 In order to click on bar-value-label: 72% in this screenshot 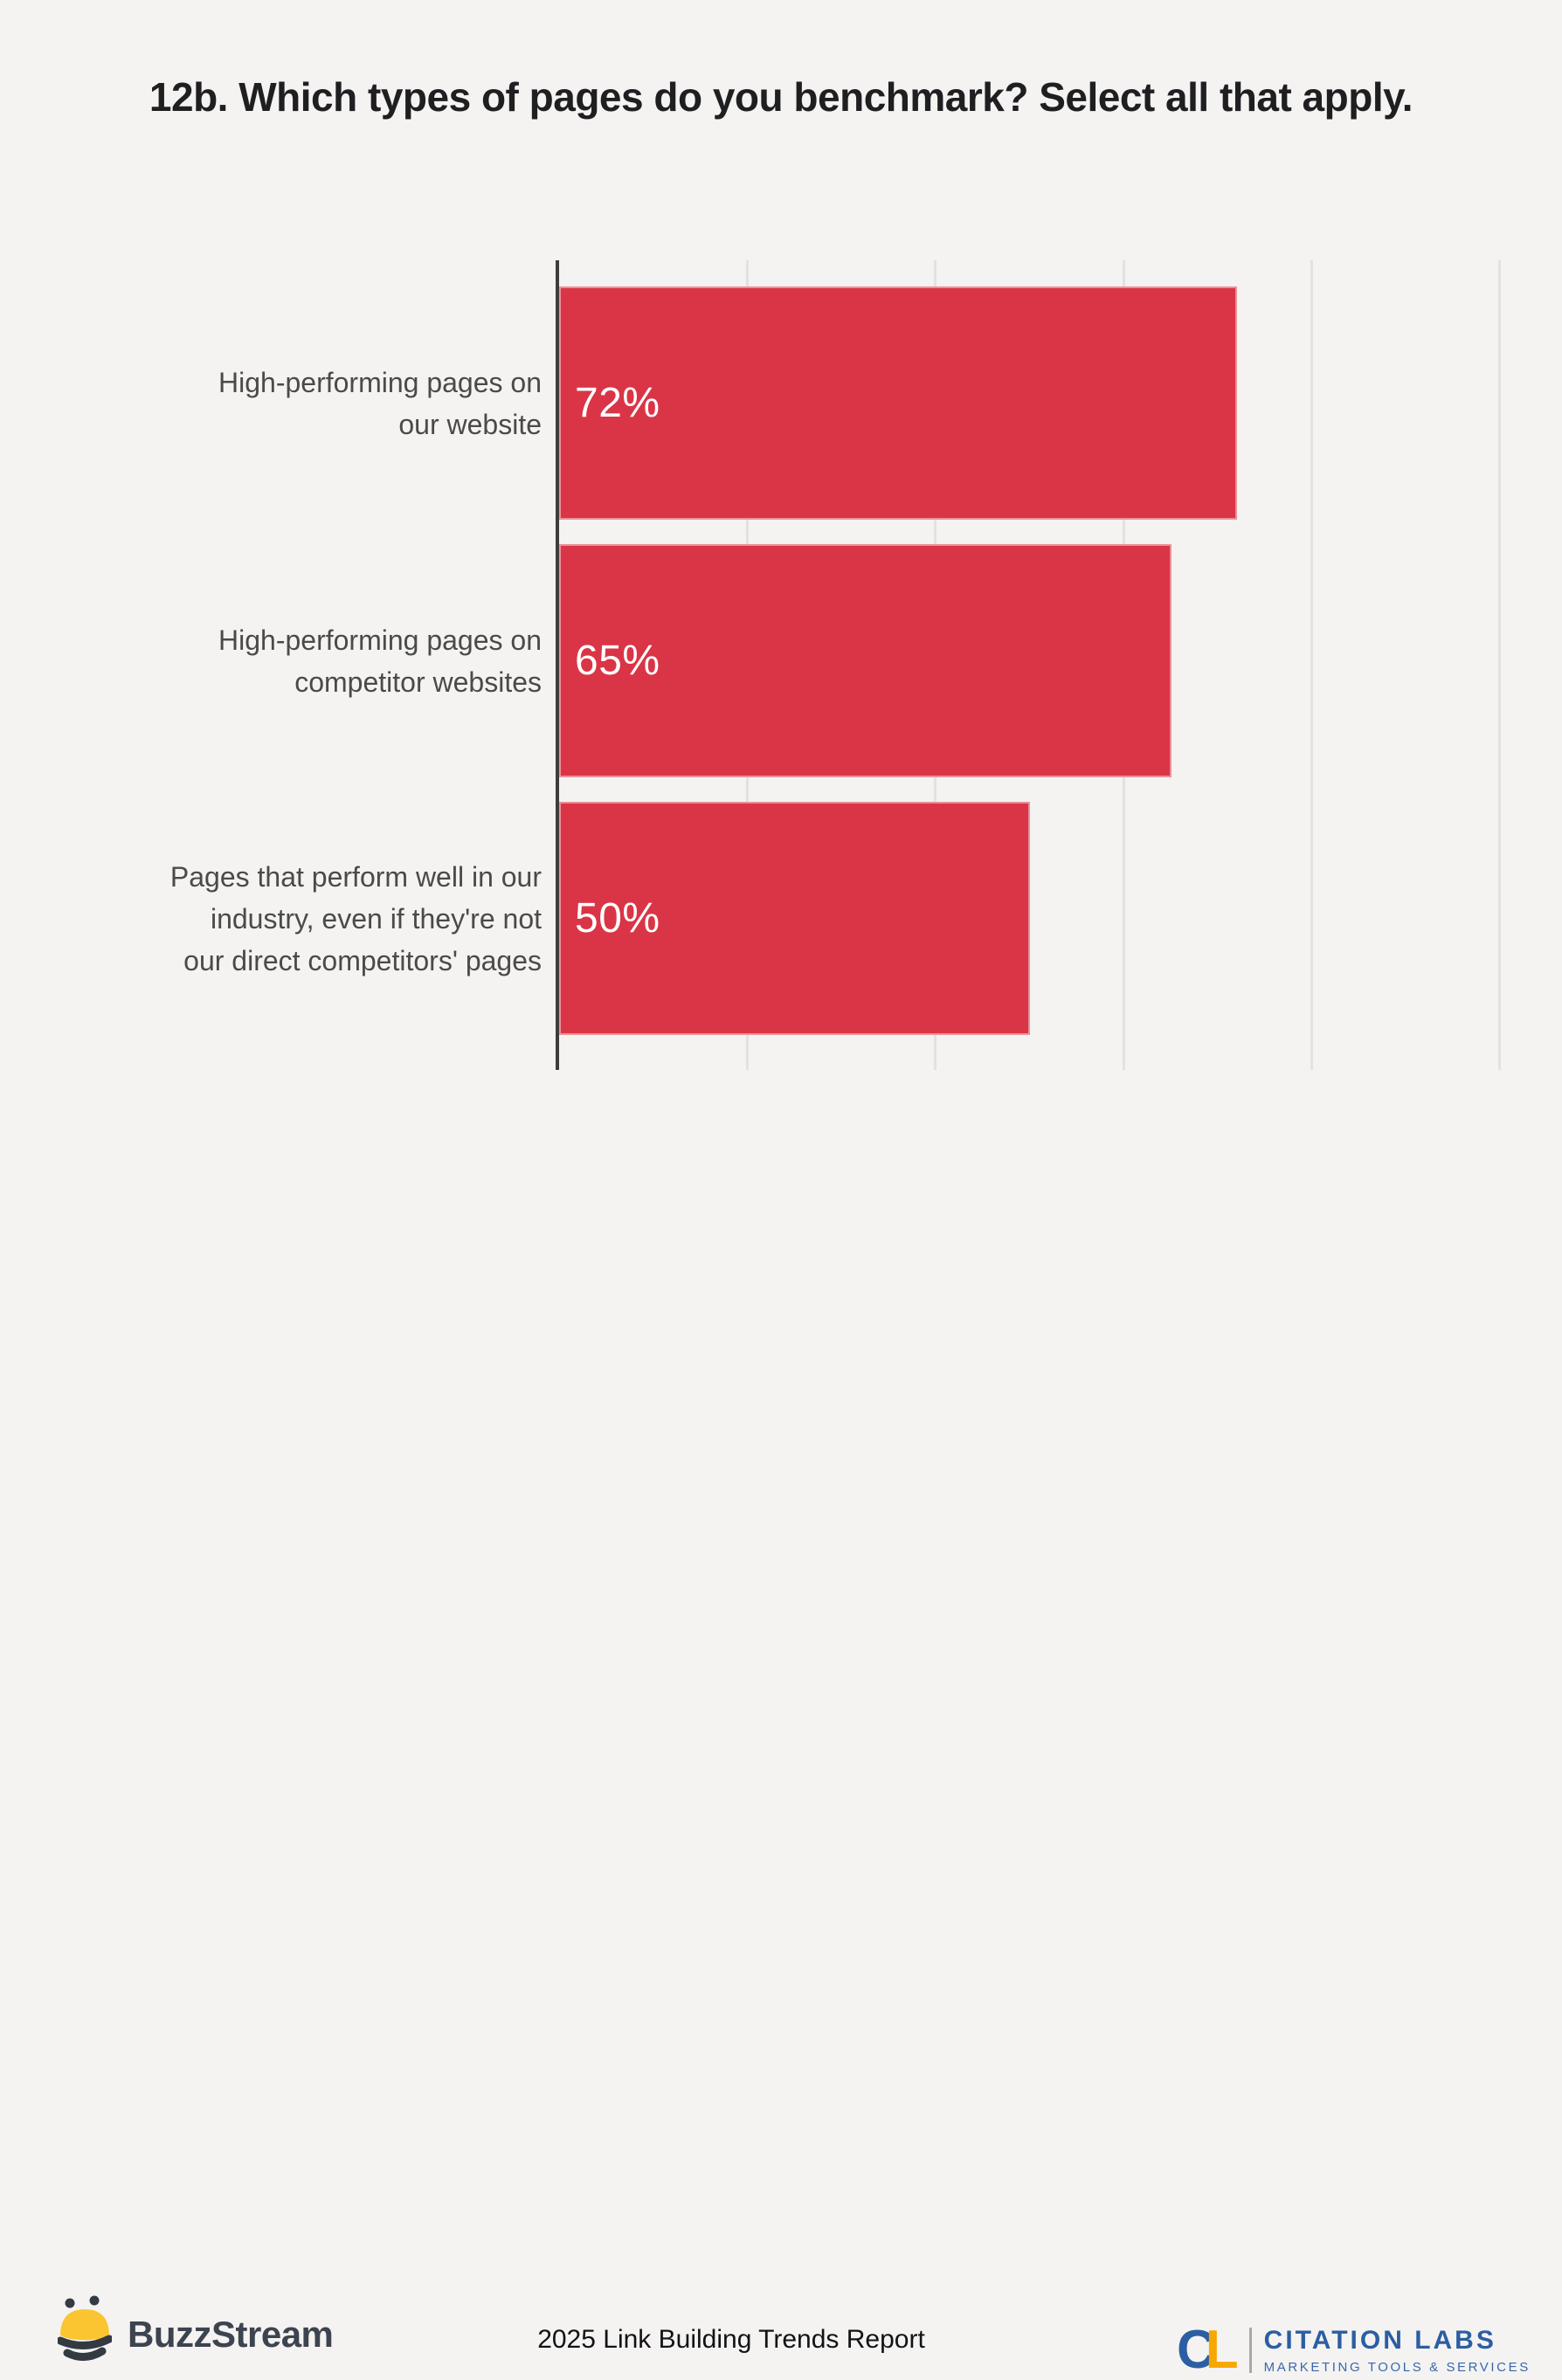, I will do `click(617, 403)`.